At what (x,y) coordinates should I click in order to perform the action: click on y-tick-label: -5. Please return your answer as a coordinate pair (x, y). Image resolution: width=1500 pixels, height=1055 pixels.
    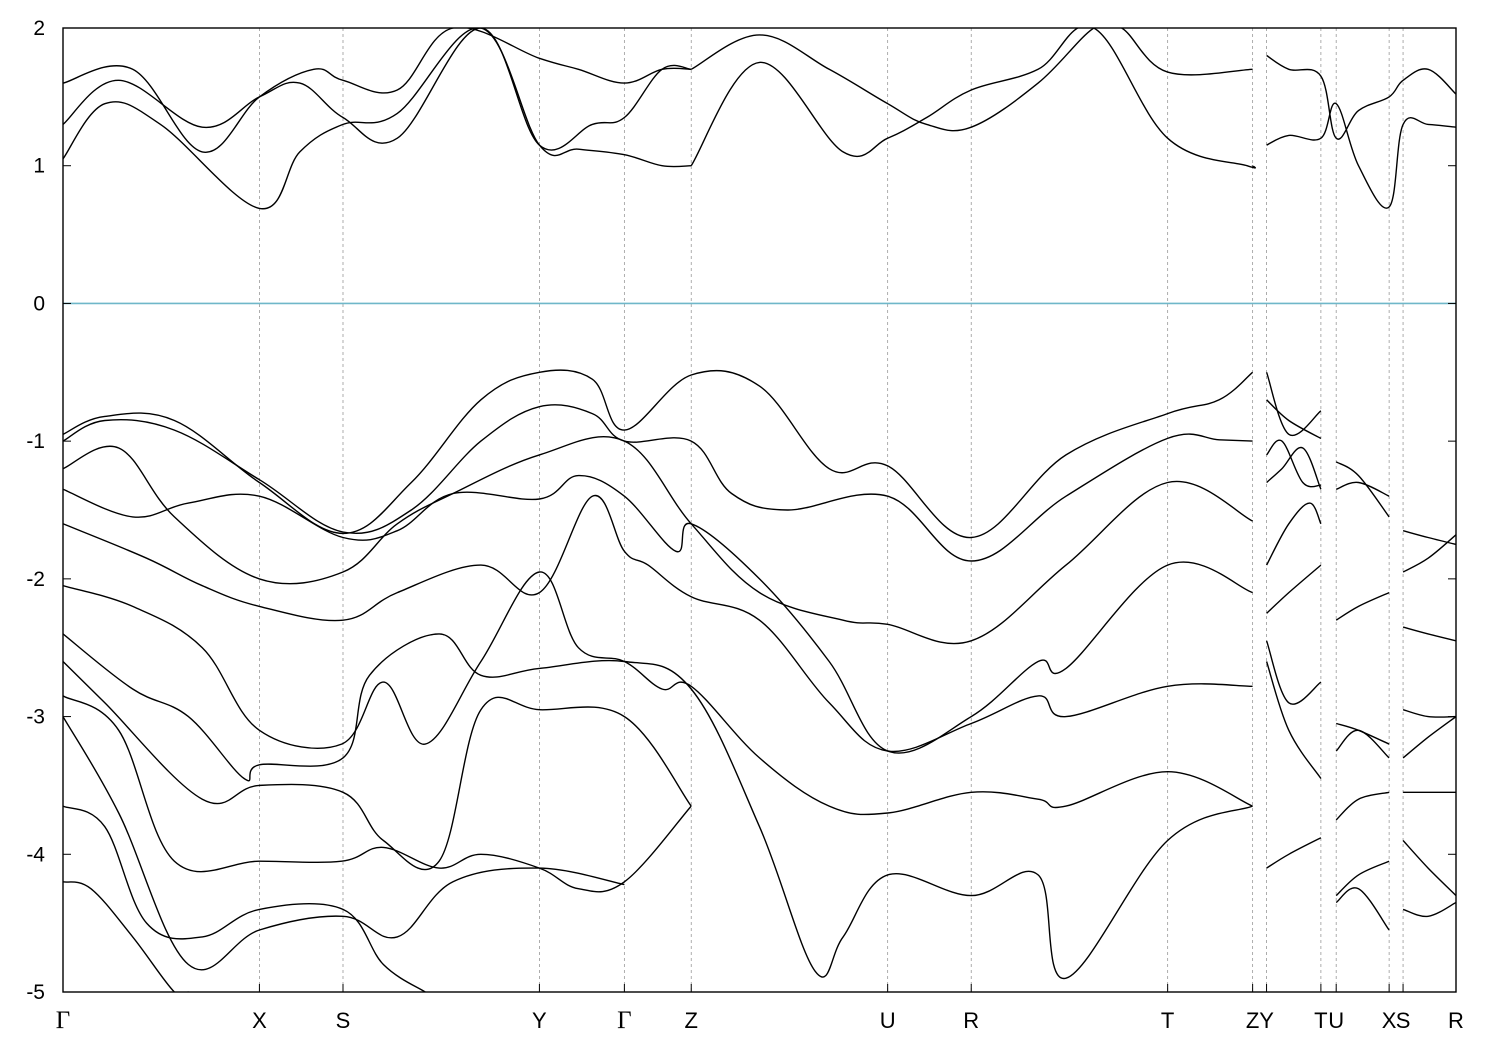
    Looking at the image, I should click on (35, 992).